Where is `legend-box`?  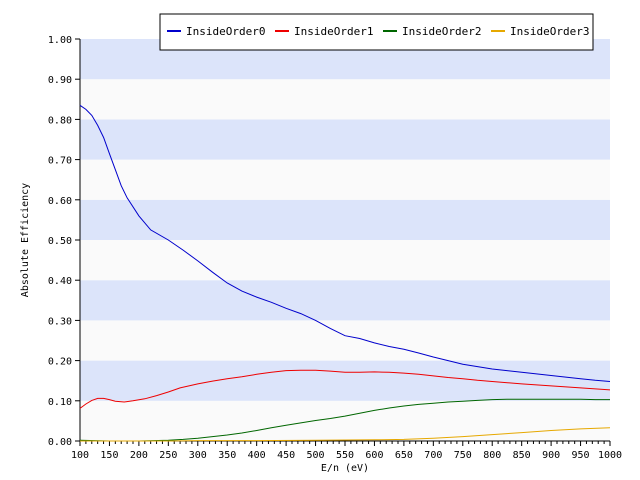
legend-box is located at coordinates (376, 32).